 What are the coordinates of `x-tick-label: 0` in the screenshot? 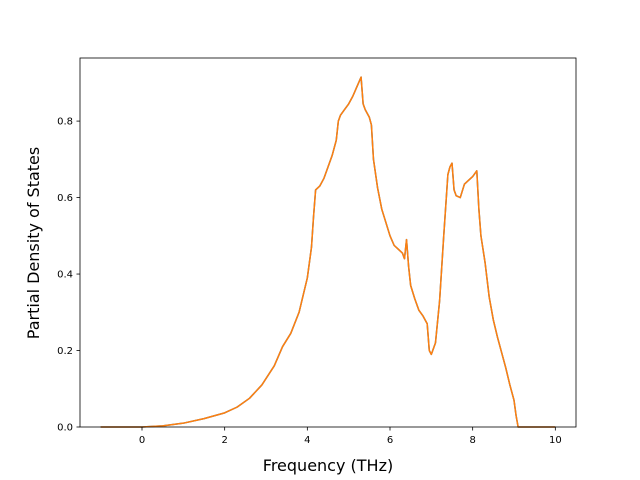 It's located at (142, 440).